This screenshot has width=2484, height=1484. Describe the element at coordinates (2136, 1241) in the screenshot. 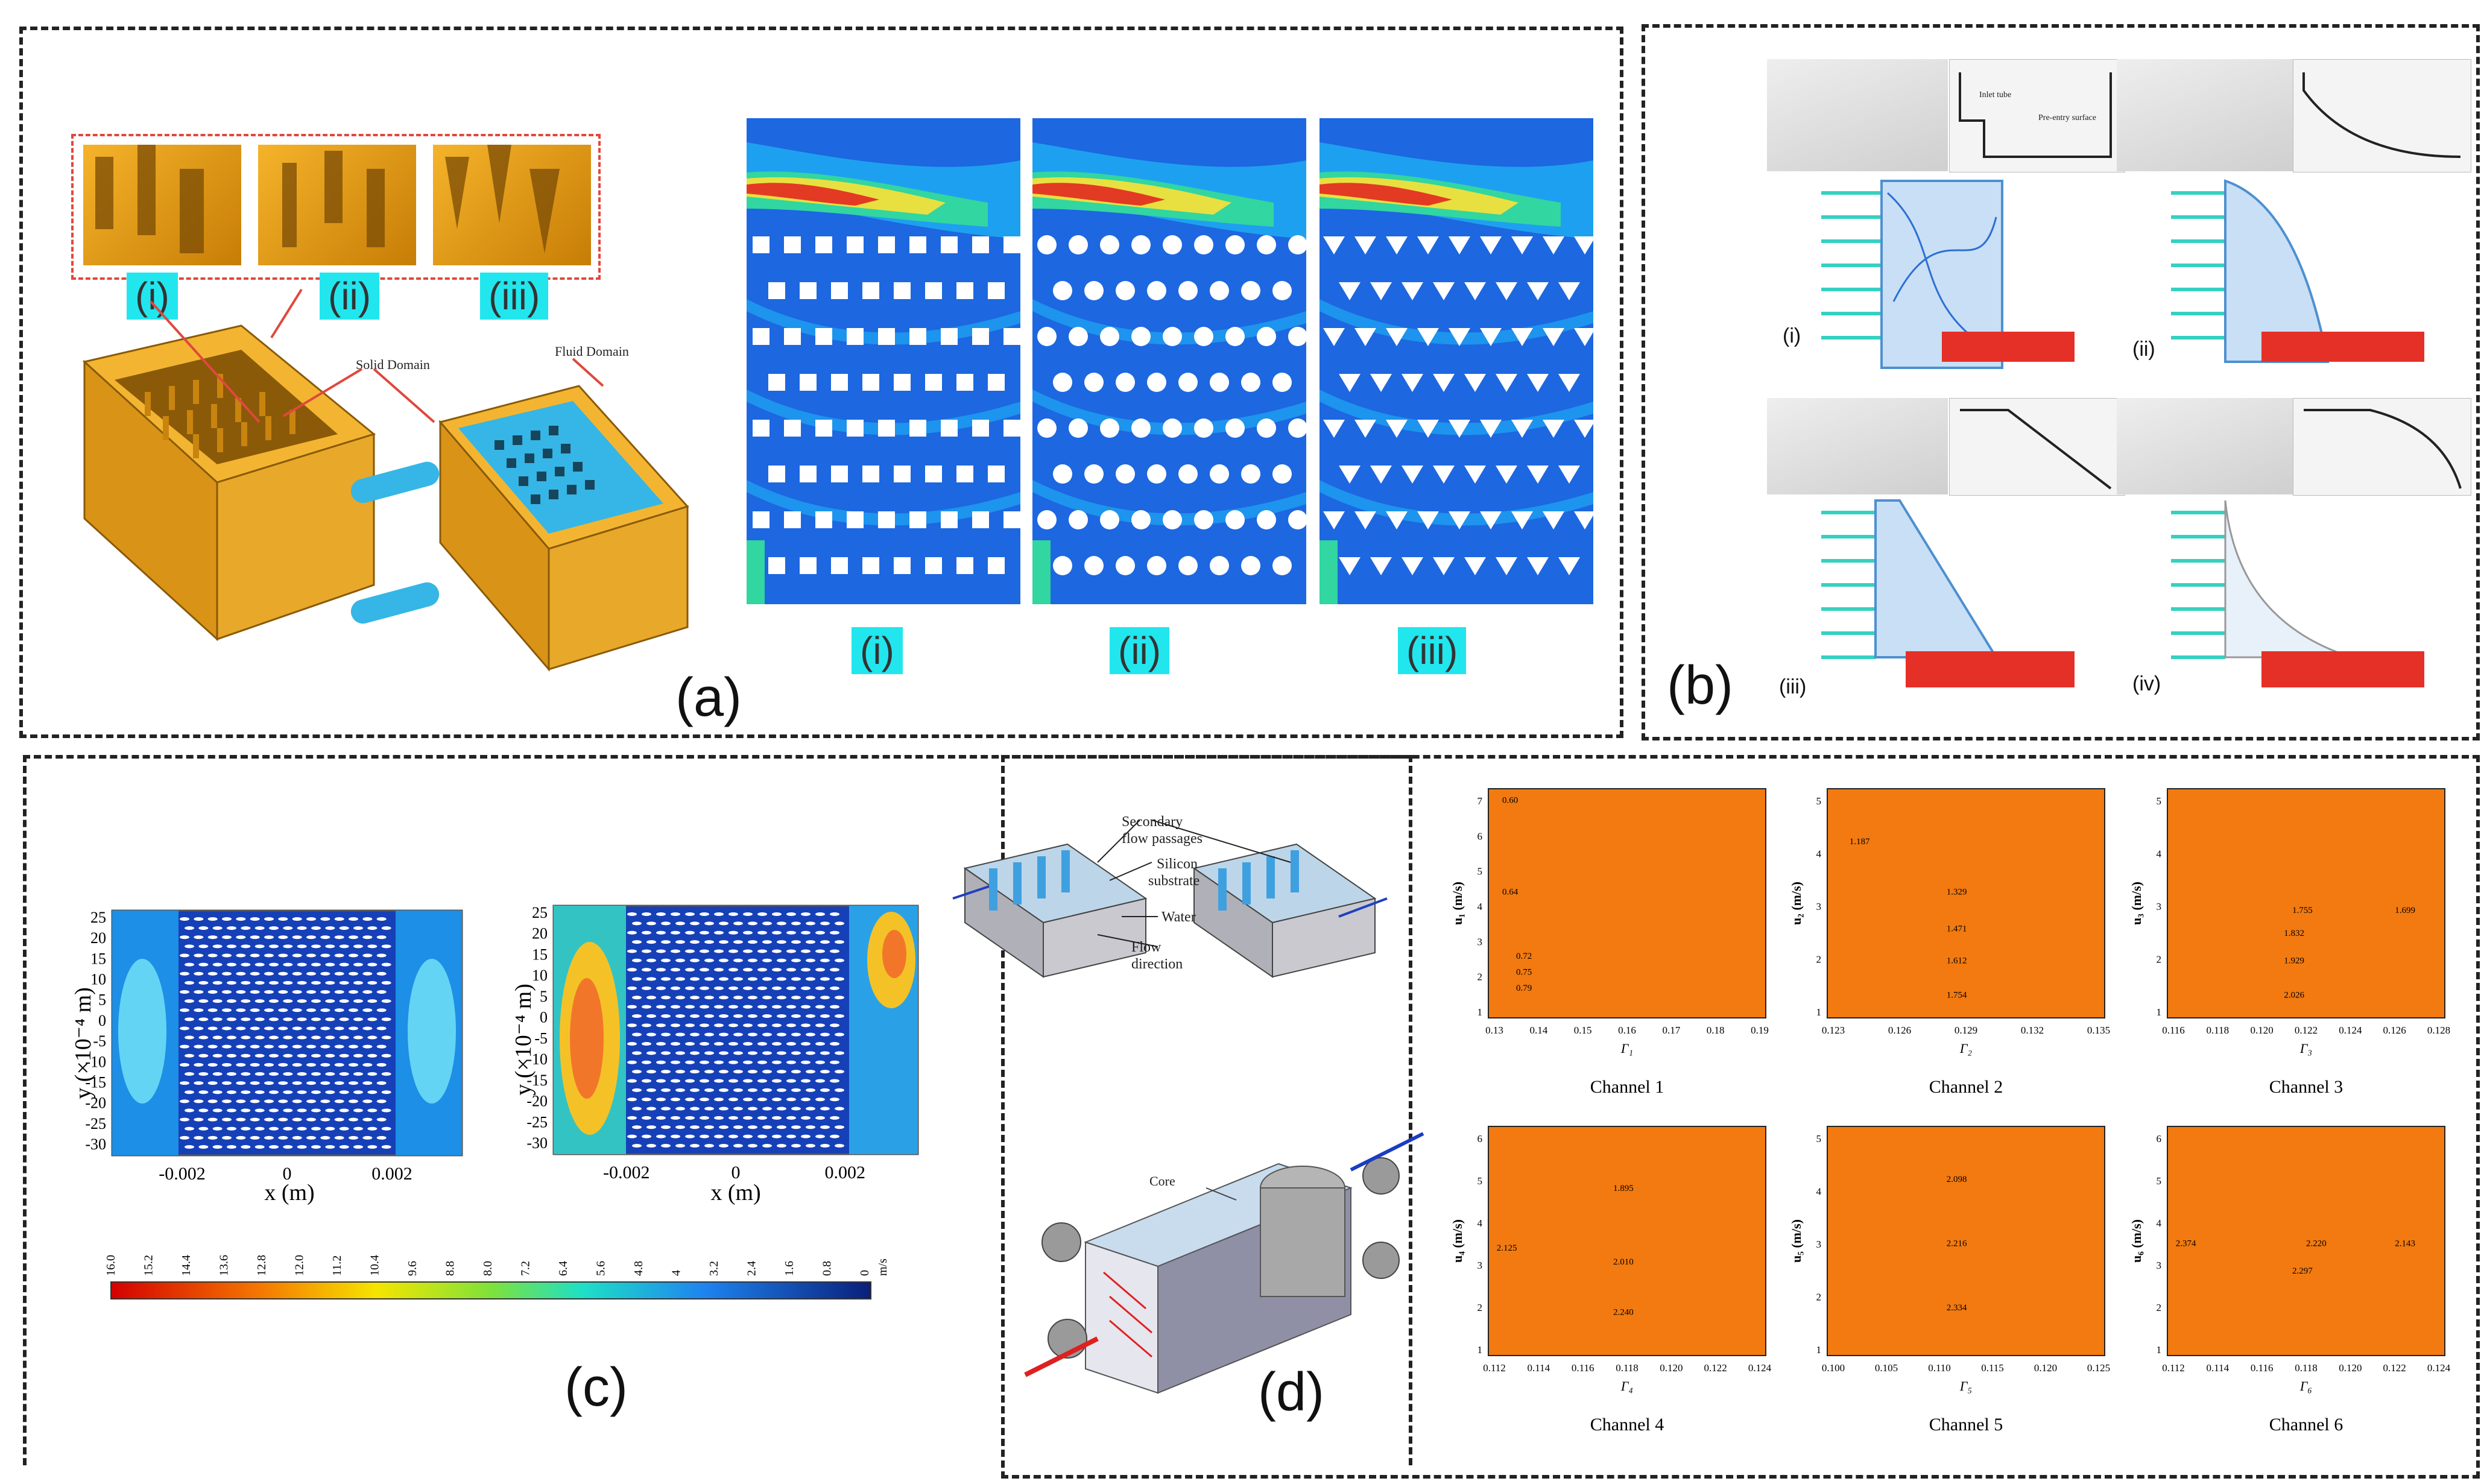

I see `y-axis-label: u₆ (m/s)` at that location.